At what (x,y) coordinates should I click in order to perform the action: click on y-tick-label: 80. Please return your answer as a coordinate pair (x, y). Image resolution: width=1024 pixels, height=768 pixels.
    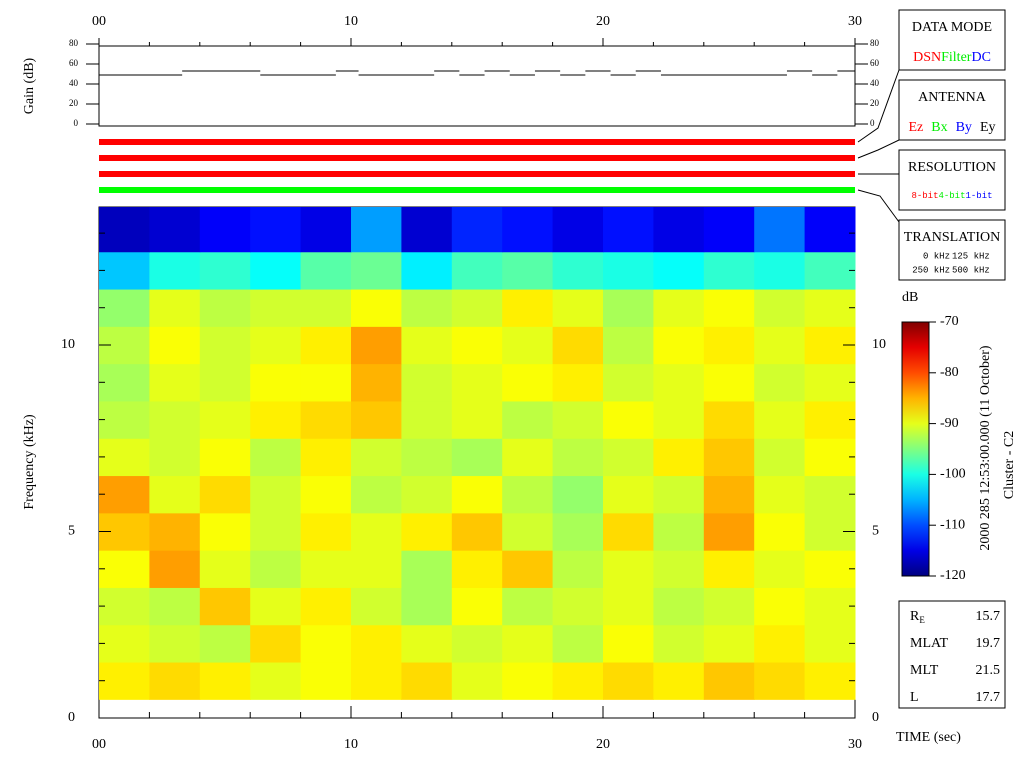
    Looking at the image, I should click on (74, 43).